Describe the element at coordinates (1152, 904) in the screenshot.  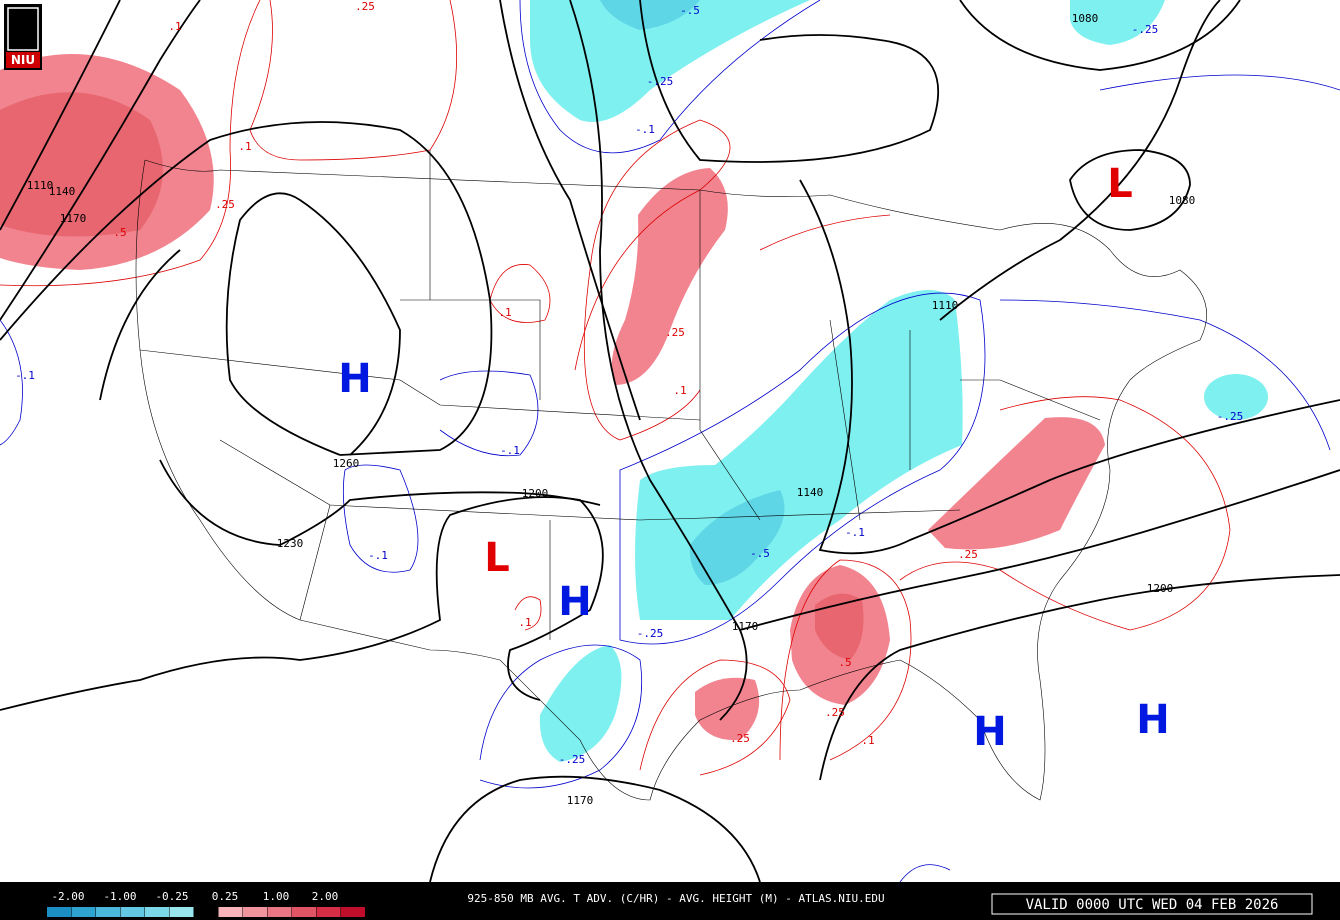
I see `valid-box` at that location.